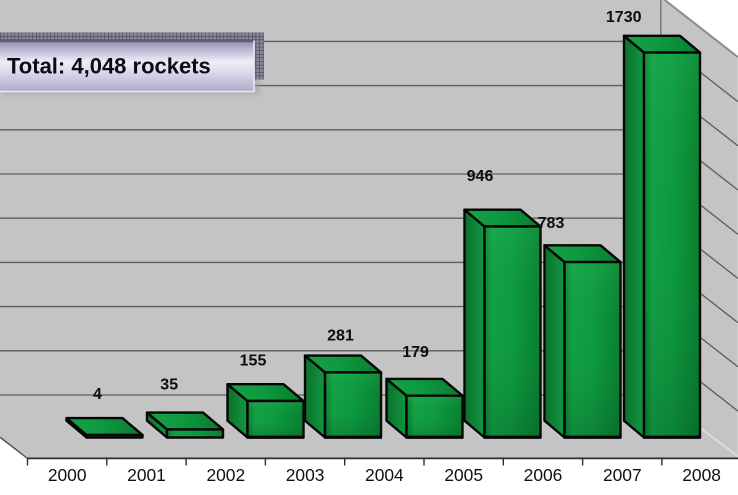 The height and width of the screenshot is (495, 738). Describe the element at coordinates (463, 475) in the screenshot. I see `svg-text: 2005` at that location.